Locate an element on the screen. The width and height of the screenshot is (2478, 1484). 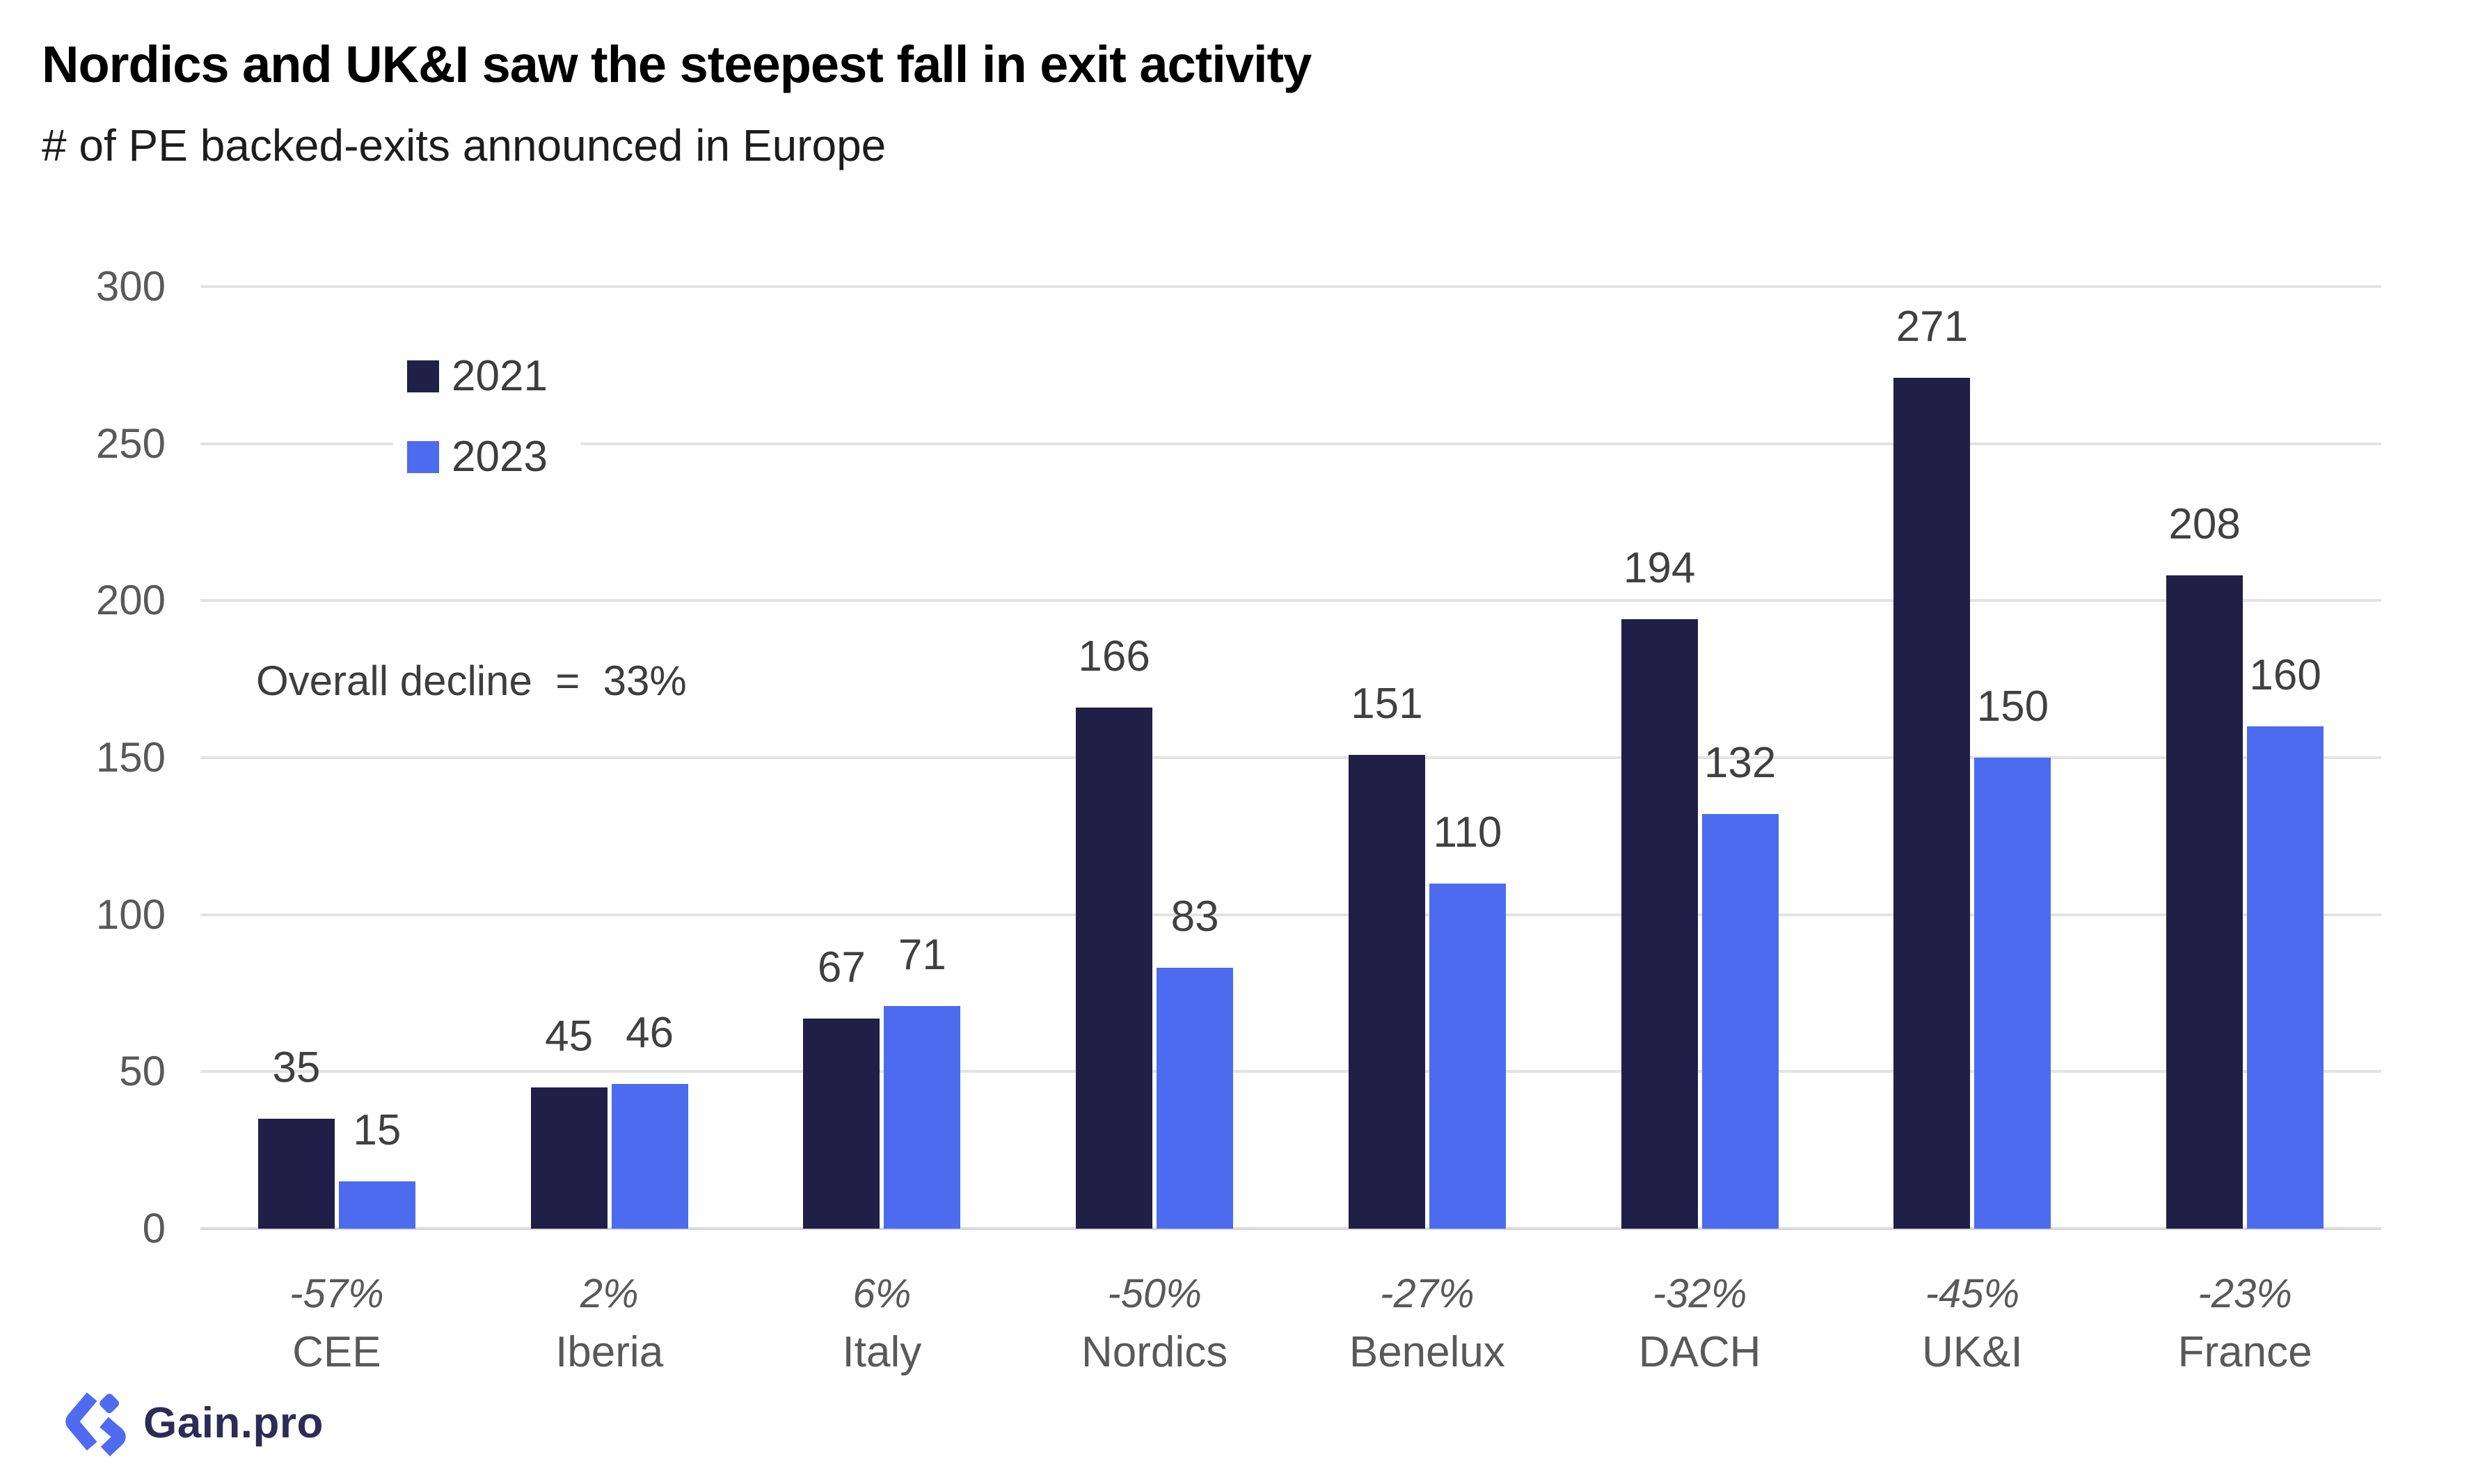
value-label-2021-dach: 194 is located at coordinates (1660, 568).